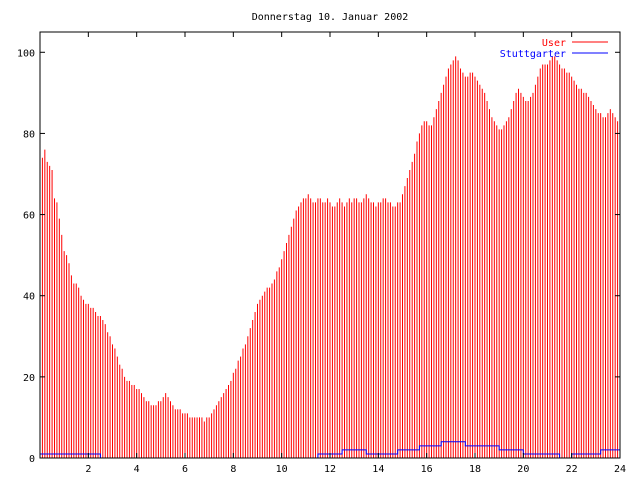  Describe the element at coordinates (523, 469) in the screenshot. I see `x-tick-label: 20` at that location.